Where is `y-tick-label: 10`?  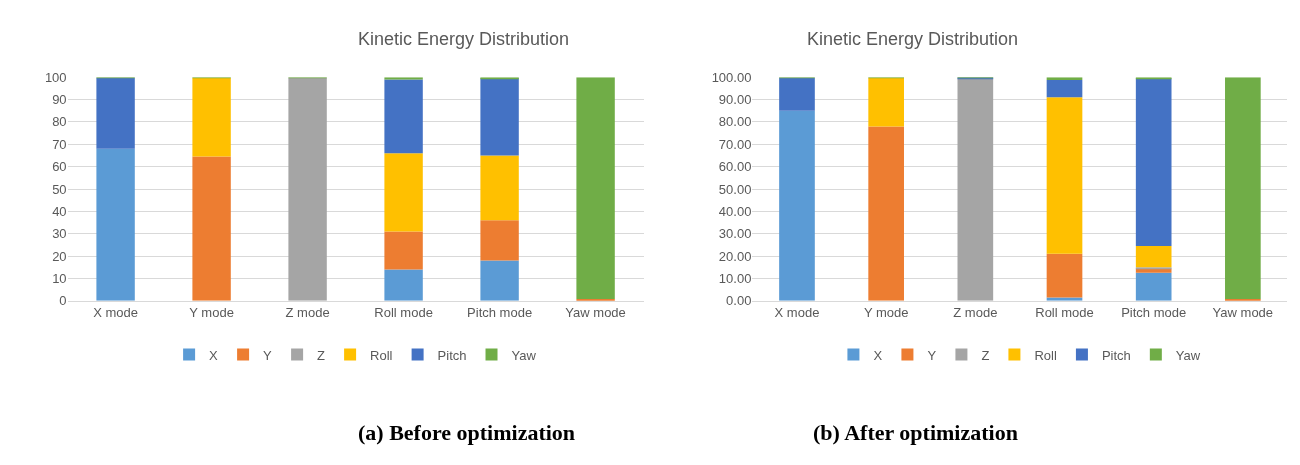 y-tick-label: 10 is located at coordinates (59, 278).